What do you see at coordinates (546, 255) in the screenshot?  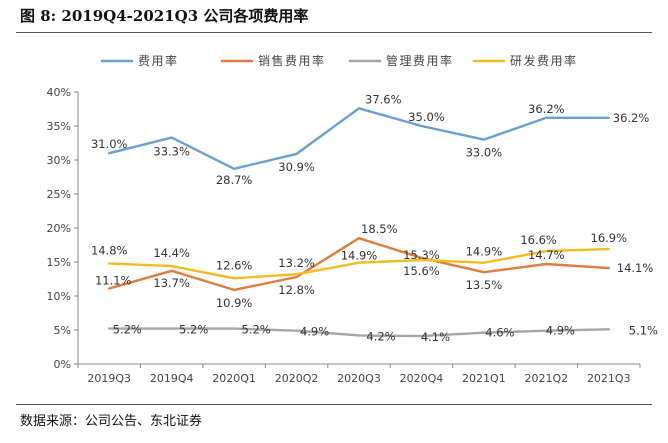 I see `data-label: 14.7%` at bounding box center [546, 255].